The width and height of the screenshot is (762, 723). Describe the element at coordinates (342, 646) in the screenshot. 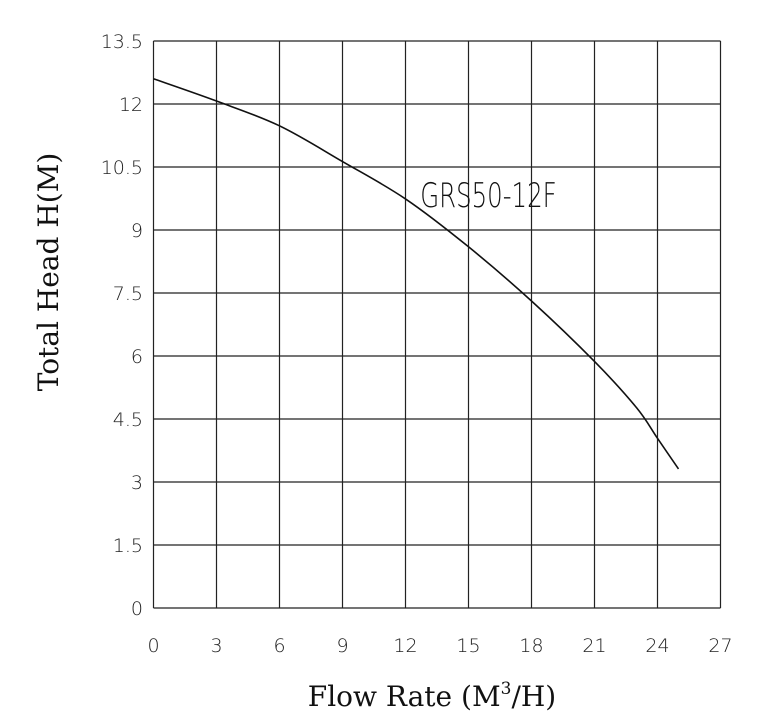

I see `x-tick-label: 9` at that location.